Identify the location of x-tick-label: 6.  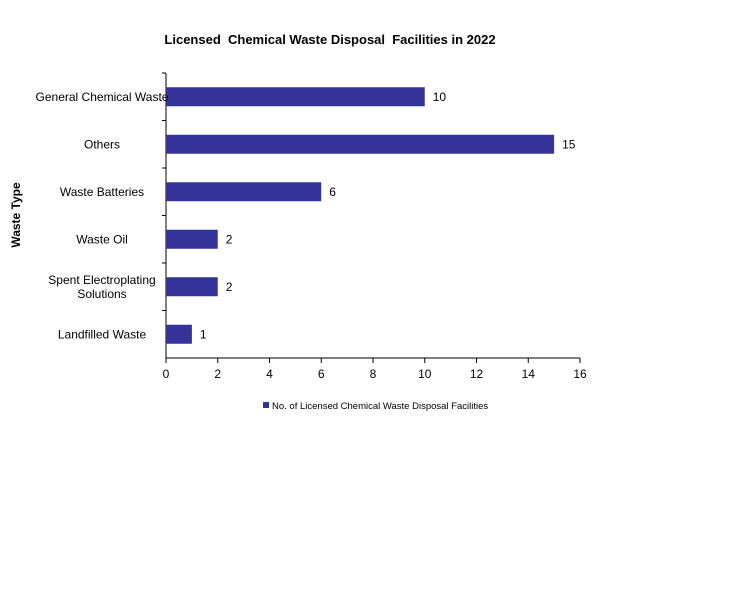
(321, 374).